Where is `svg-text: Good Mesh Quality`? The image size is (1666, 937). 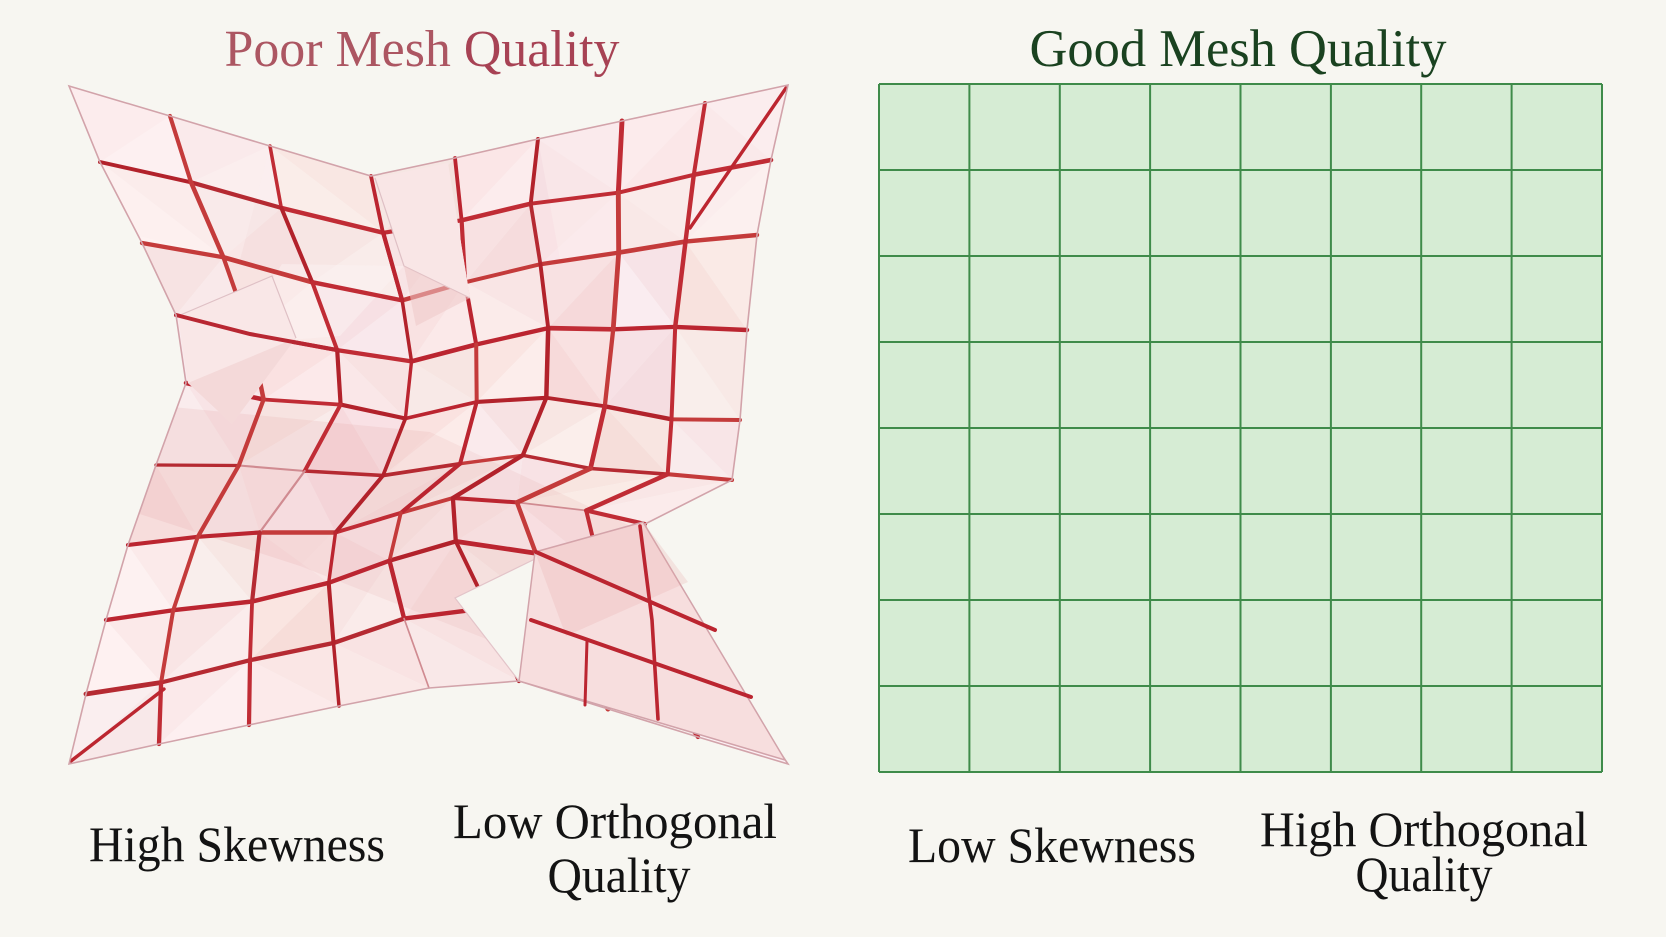 svg-text: Good Mesh Quality is located at coordinates (1238, 49).